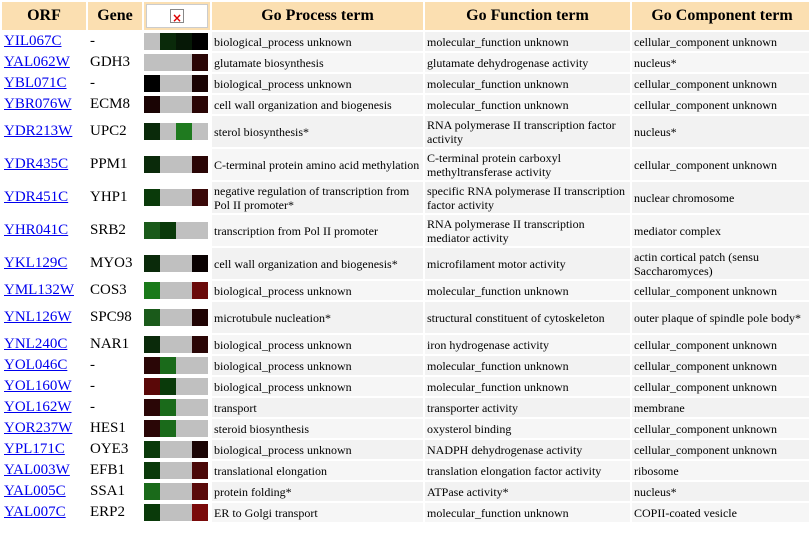  What do you see at coordinates (35, 491) in the screenshot?
I see `orf-link: YAL005C` at bounding box center [35, 491].